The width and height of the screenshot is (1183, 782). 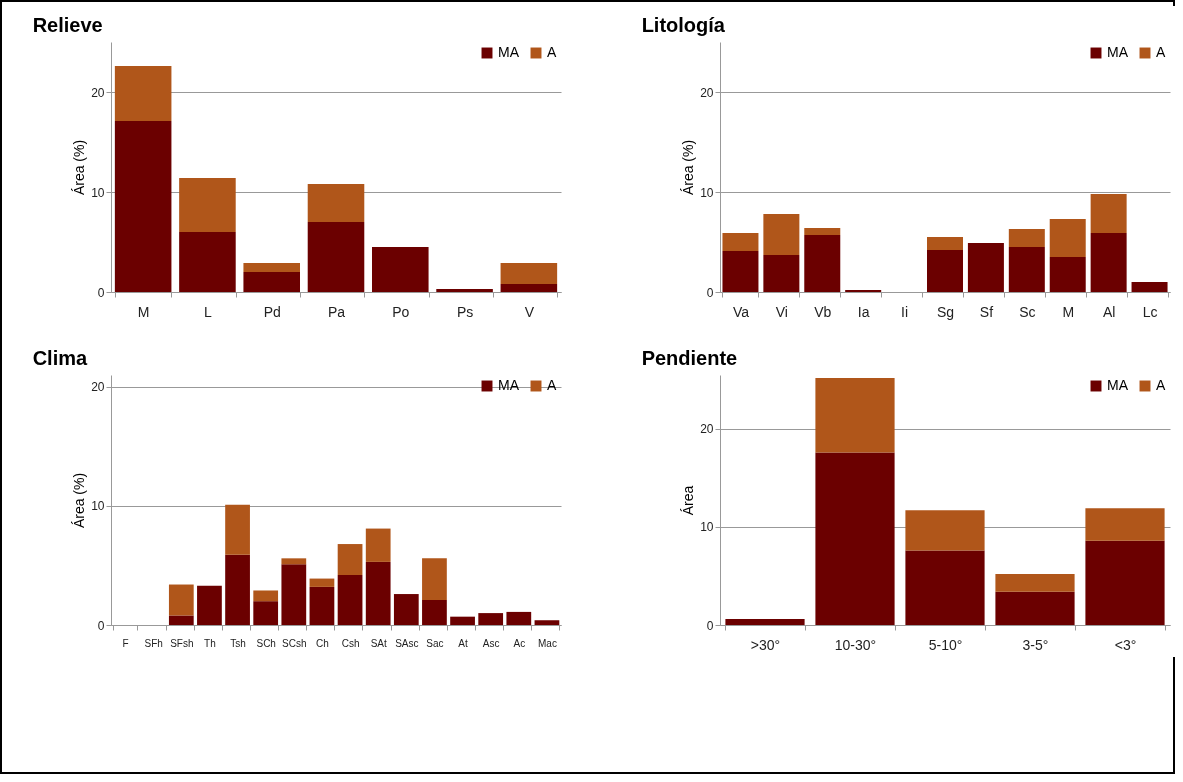 What do you see at coordinates (1027, 311) in the screenshot?
I see `x-tick-label: Sc` at bounding box center [1027, 311].